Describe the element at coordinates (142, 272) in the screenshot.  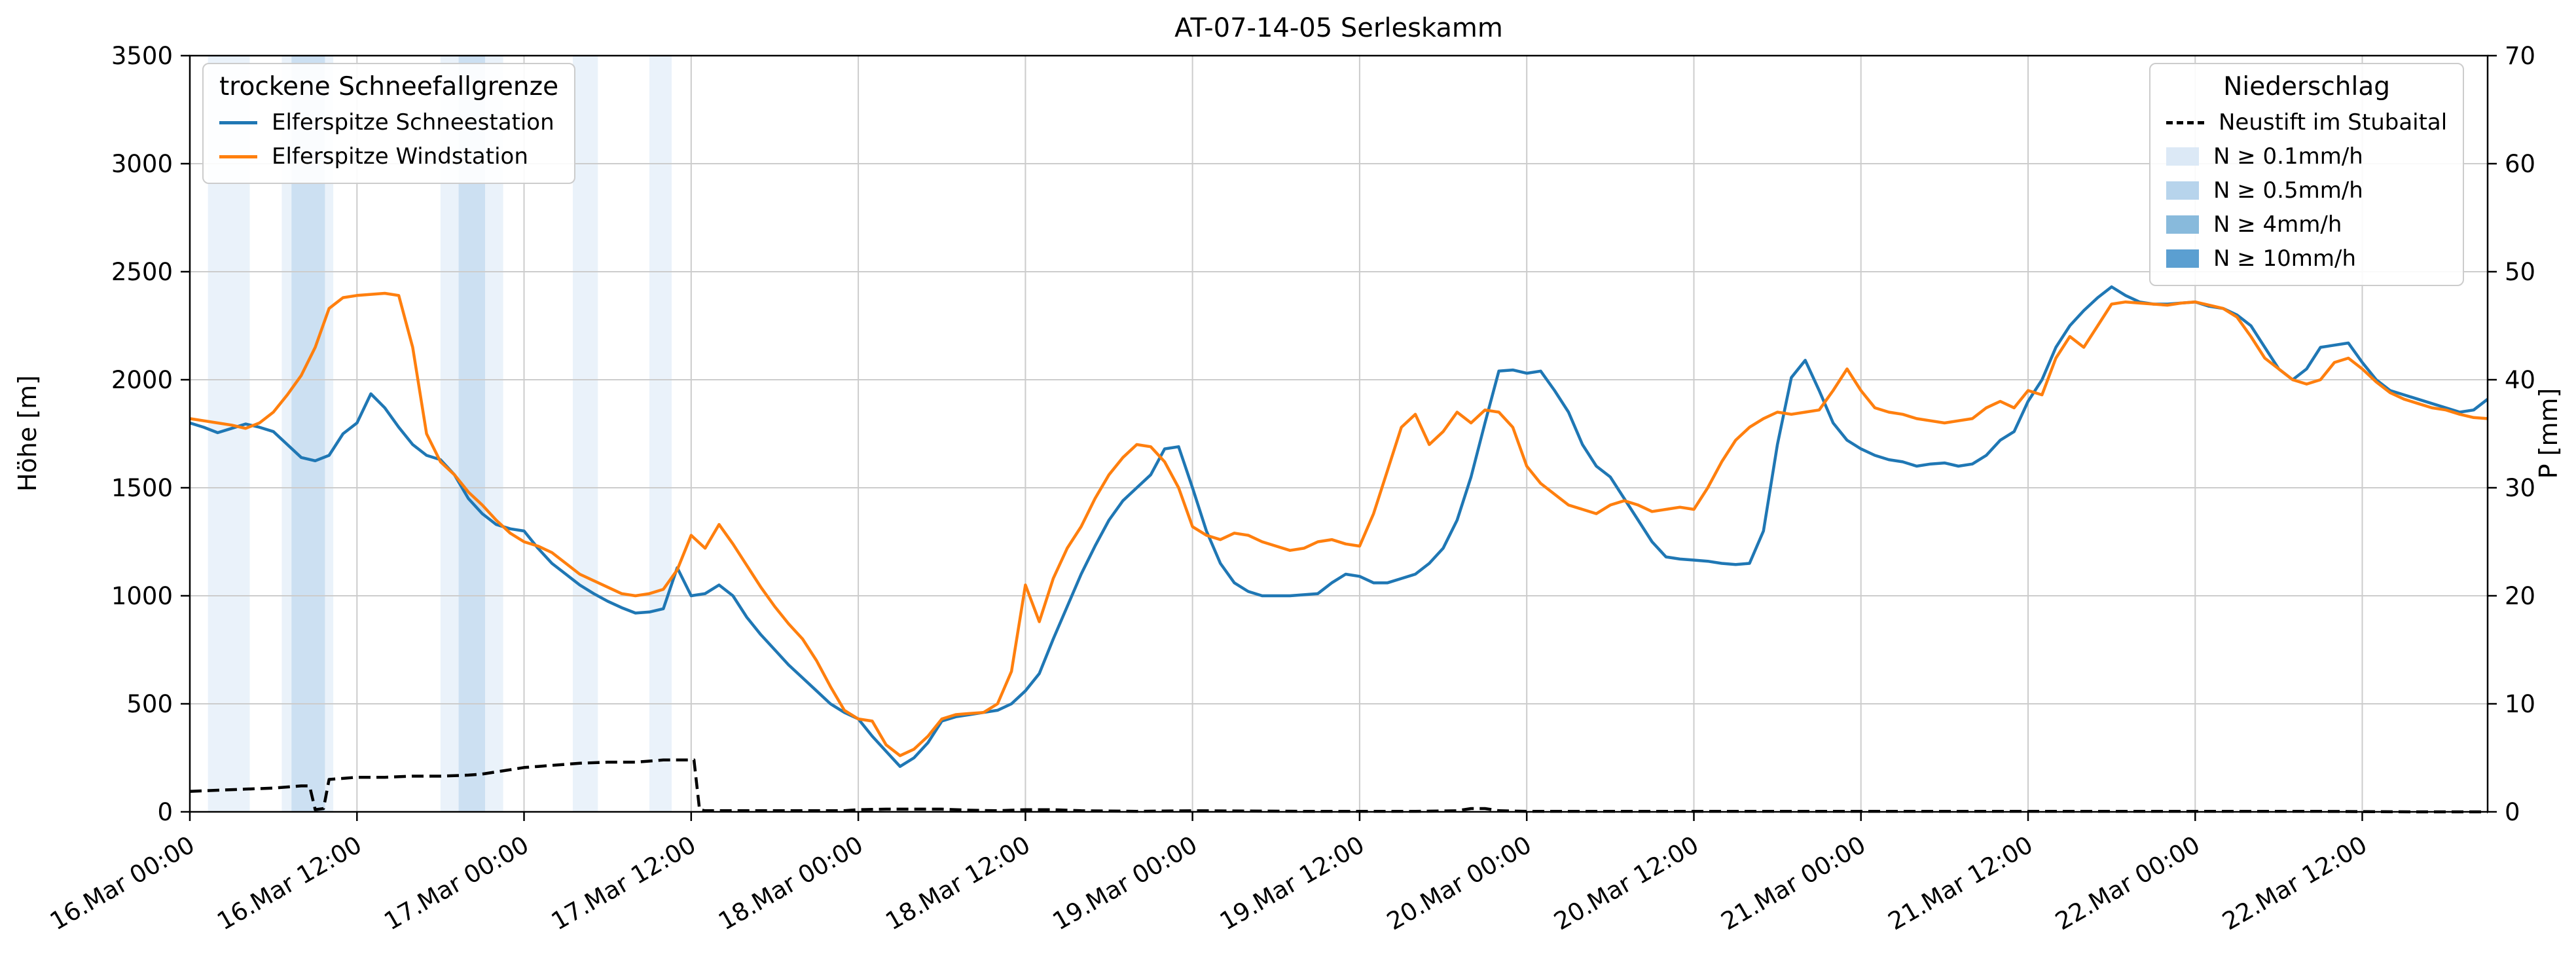
I see `y-tick-label-left: 2500` at that location.